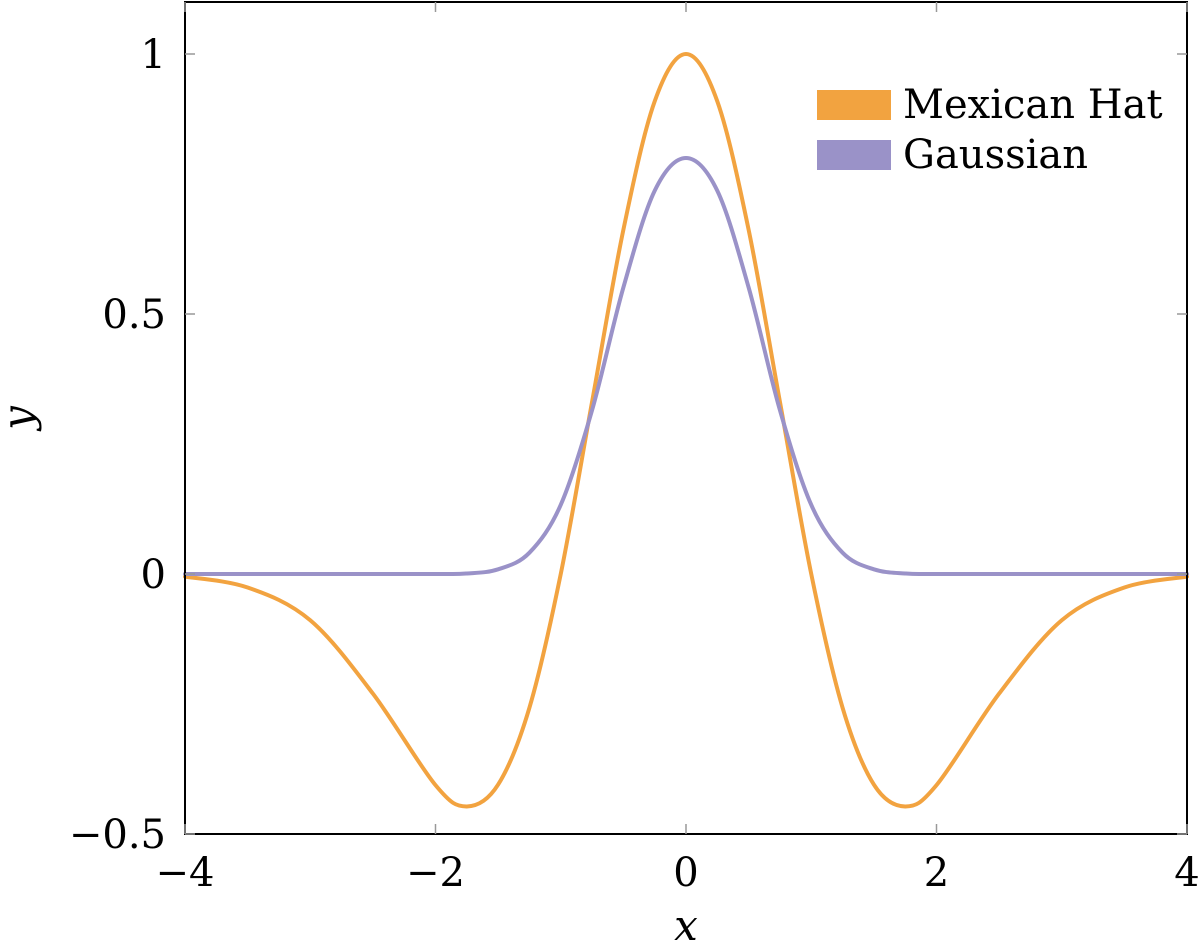 The height and width of the screenshot is (947, 1200). I want to click on y-axis-title: y, so click(21, 418).